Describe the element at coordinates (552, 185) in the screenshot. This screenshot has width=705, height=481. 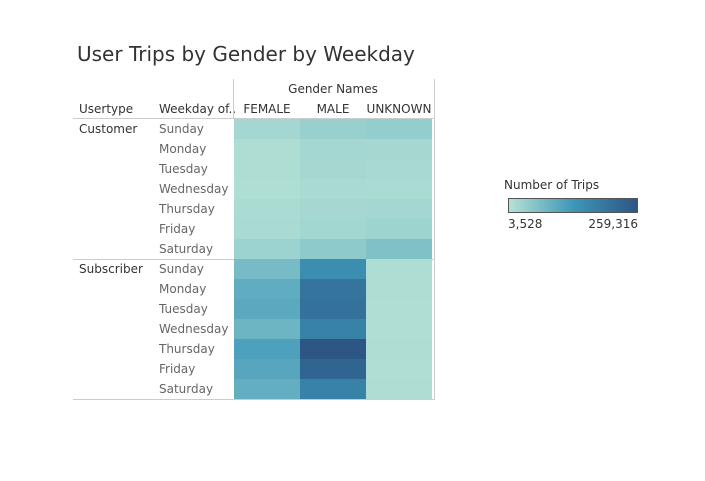
I see `legend-title: Number of Trips` at that location.